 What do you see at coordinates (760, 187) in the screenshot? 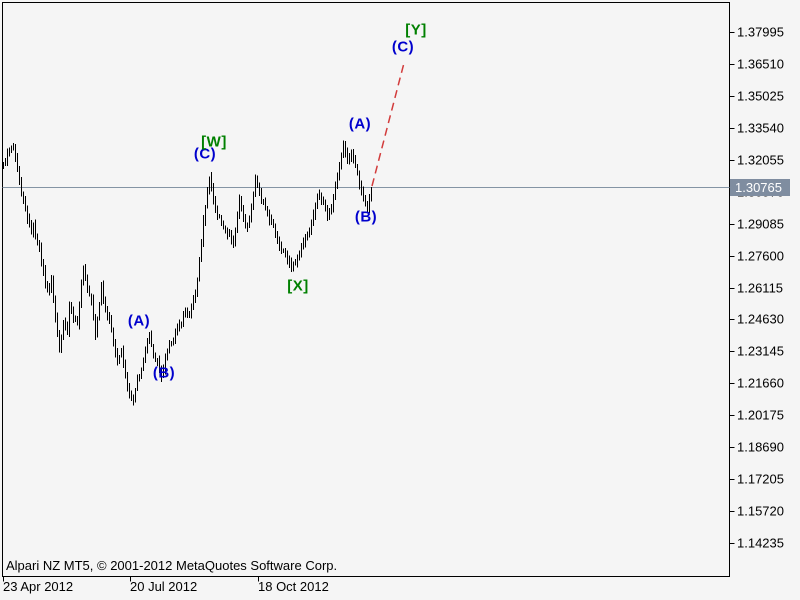
I see `current-price-box: 1.30765` at bounding box center [760, 187].